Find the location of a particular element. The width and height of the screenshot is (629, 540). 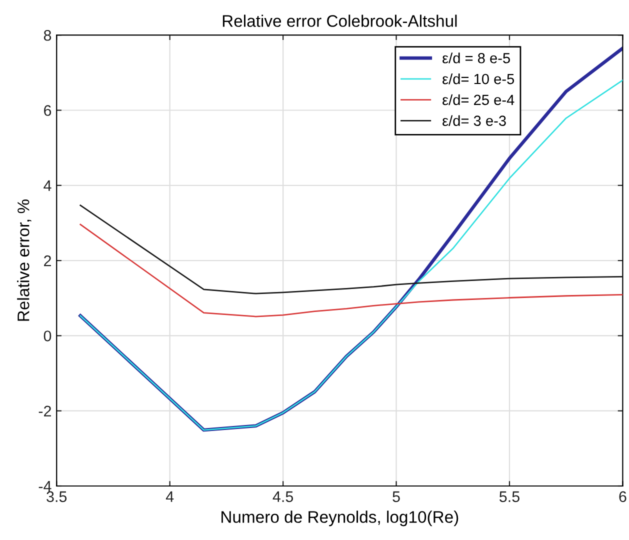

chart-title: Relative error Colebrook-Altshul is located at coordinates (339, 20).